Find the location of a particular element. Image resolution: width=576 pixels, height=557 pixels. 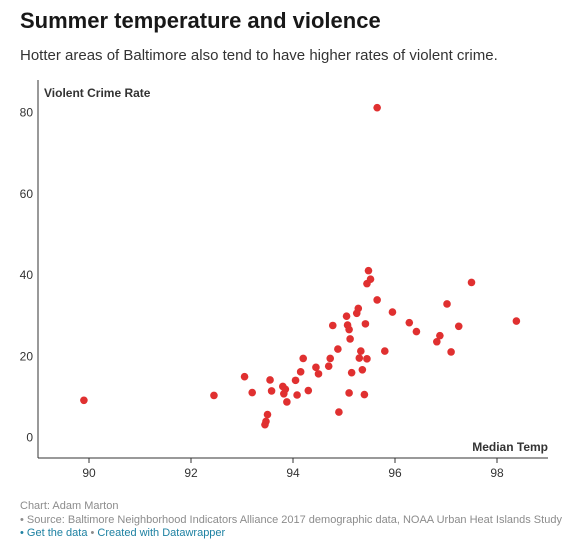

y-tick-label: 40 is located at coordinates (27, 275).